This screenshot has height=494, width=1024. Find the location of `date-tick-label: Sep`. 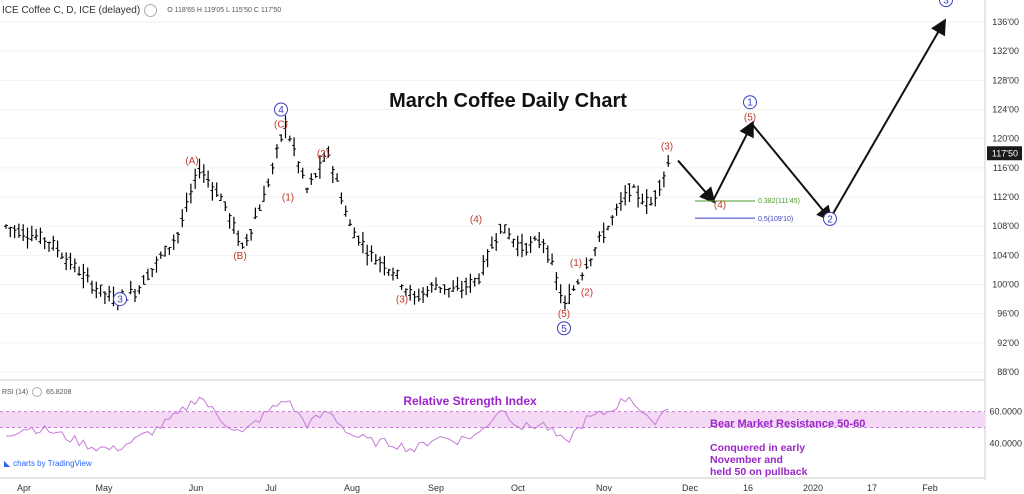

date-tick-label: Sep is located at coordinates (436, 488).